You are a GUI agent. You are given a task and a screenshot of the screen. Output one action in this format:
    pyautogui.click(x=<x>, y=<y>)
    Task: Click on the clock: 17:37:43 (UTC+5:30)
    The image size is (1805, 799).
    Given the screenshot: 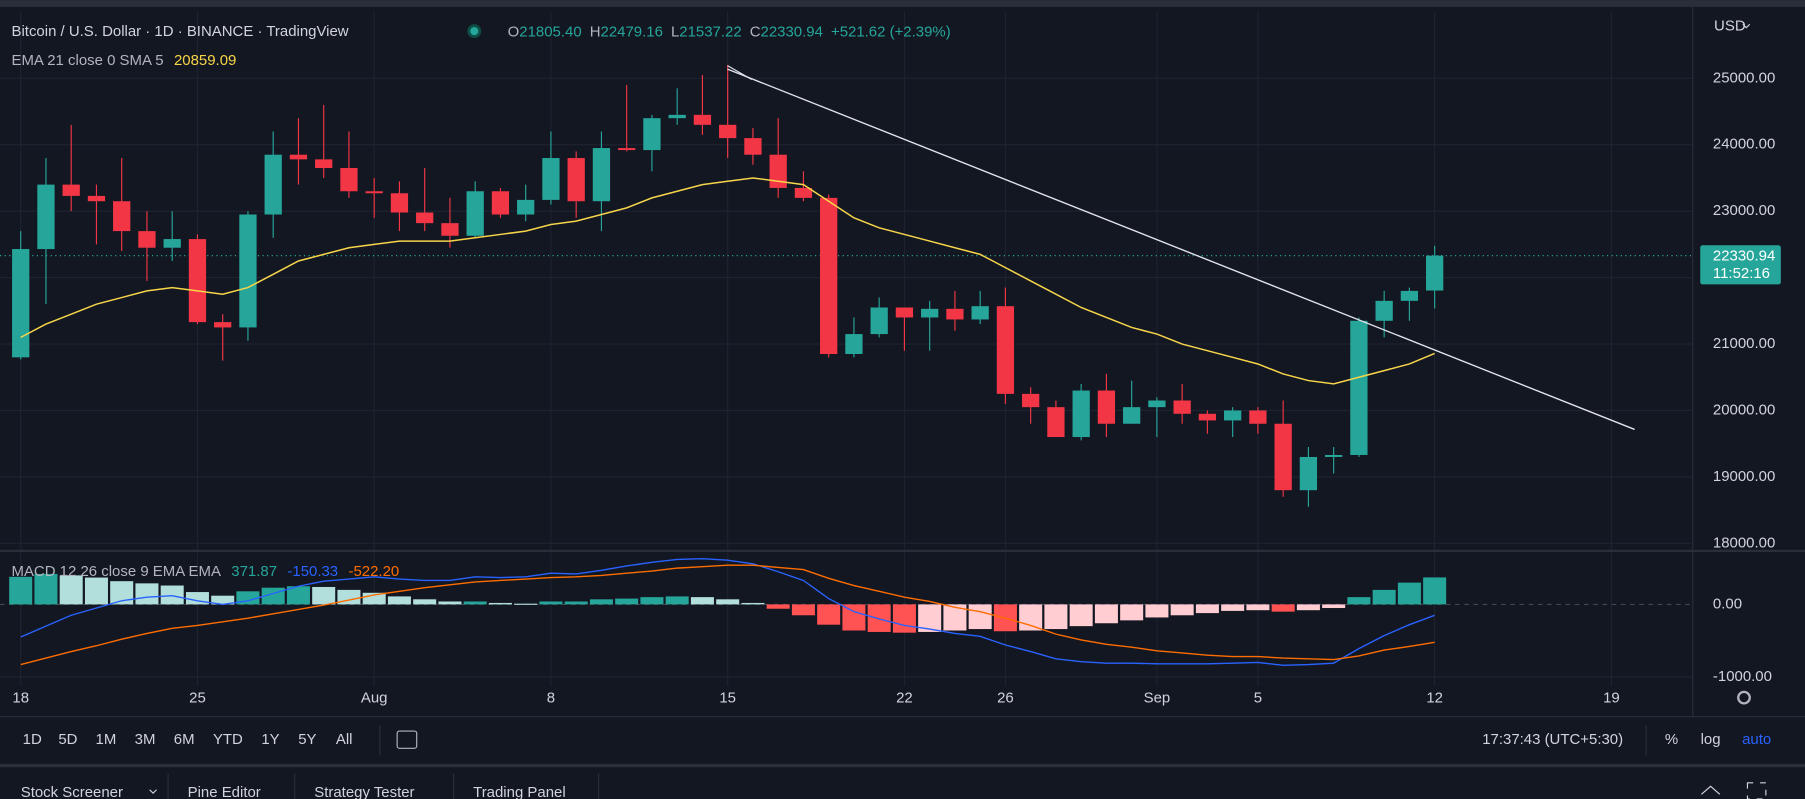 What is the action you would take?
    pyautogui.click(x=1552, y=739)
    